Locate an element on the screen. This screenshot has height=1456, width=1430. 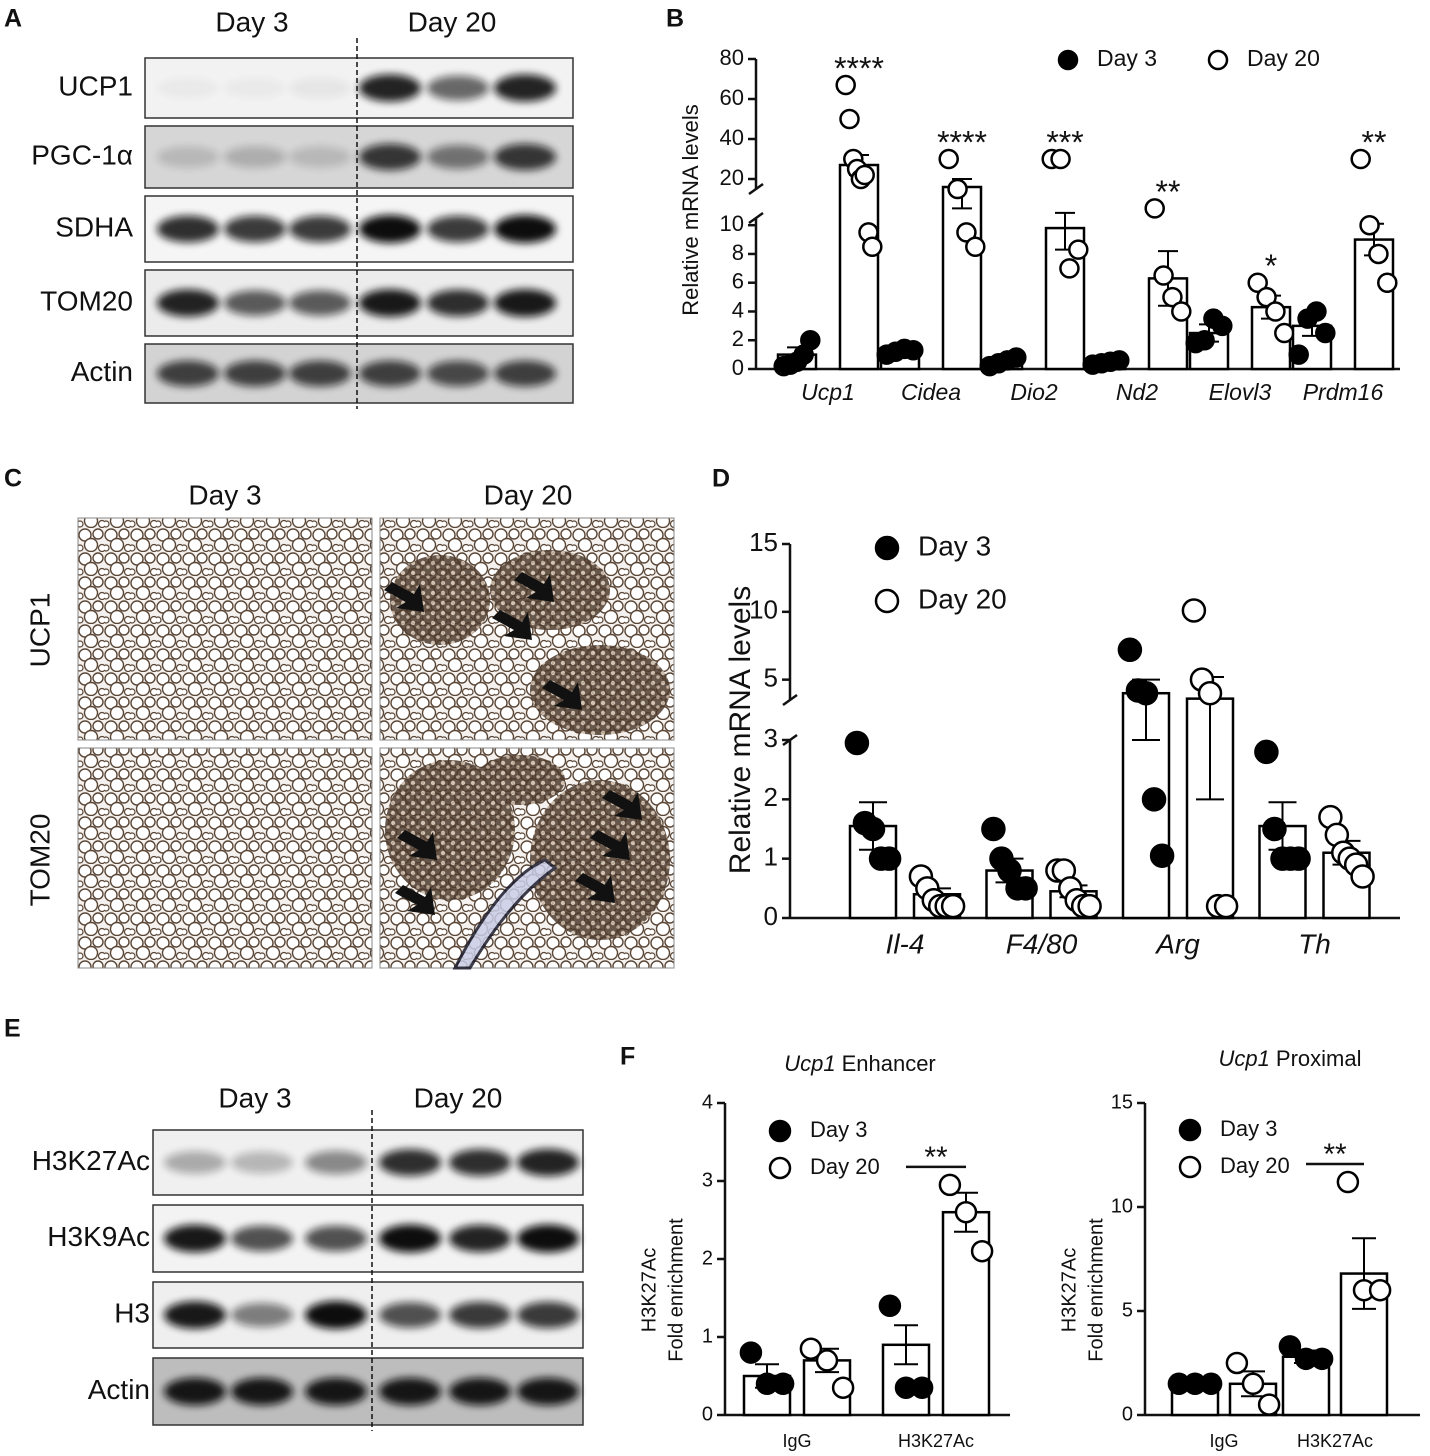
panel-letter: C is located at coordinates (13, 479).